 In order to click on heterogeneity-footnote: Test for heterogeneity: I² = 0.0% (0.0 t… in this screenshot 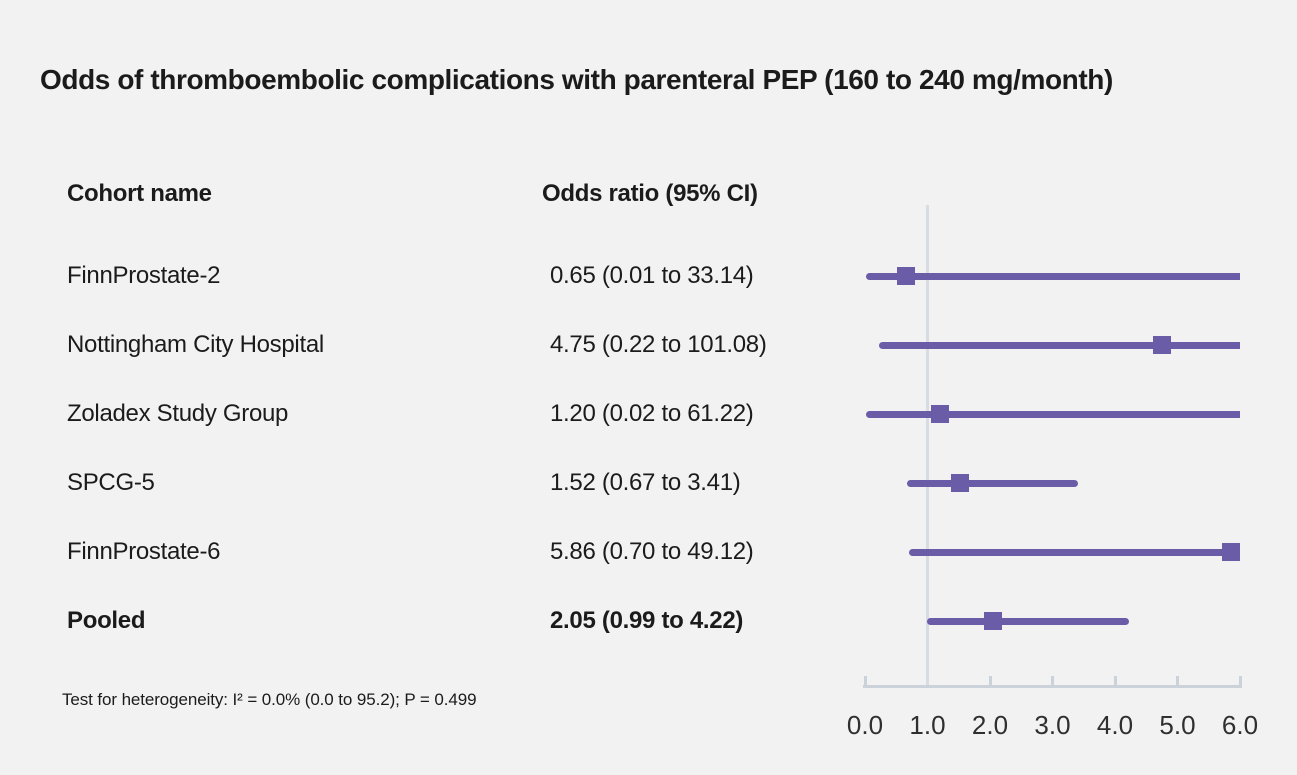, I will do `click(269, 699)`.